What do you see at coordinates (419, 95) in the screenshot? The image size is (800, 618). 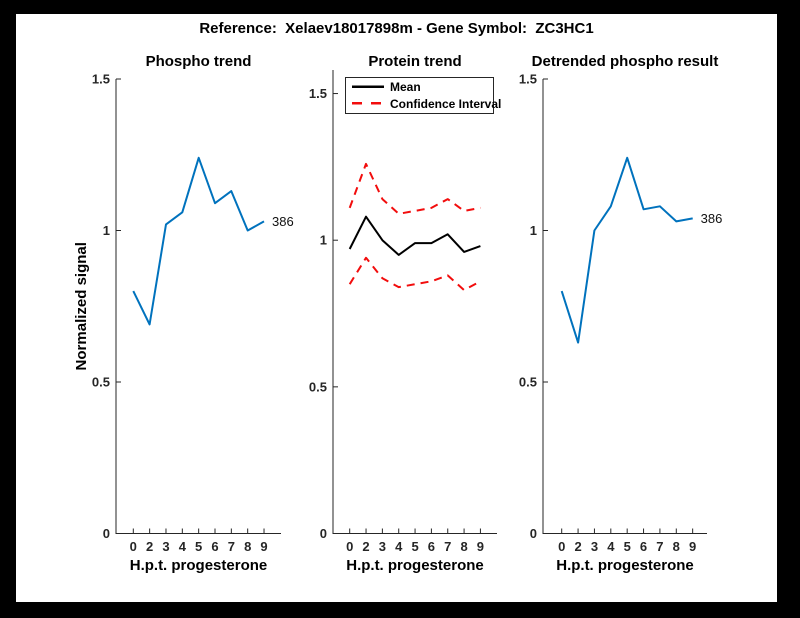 I see `legend-box` at bounding box center [419, 95].